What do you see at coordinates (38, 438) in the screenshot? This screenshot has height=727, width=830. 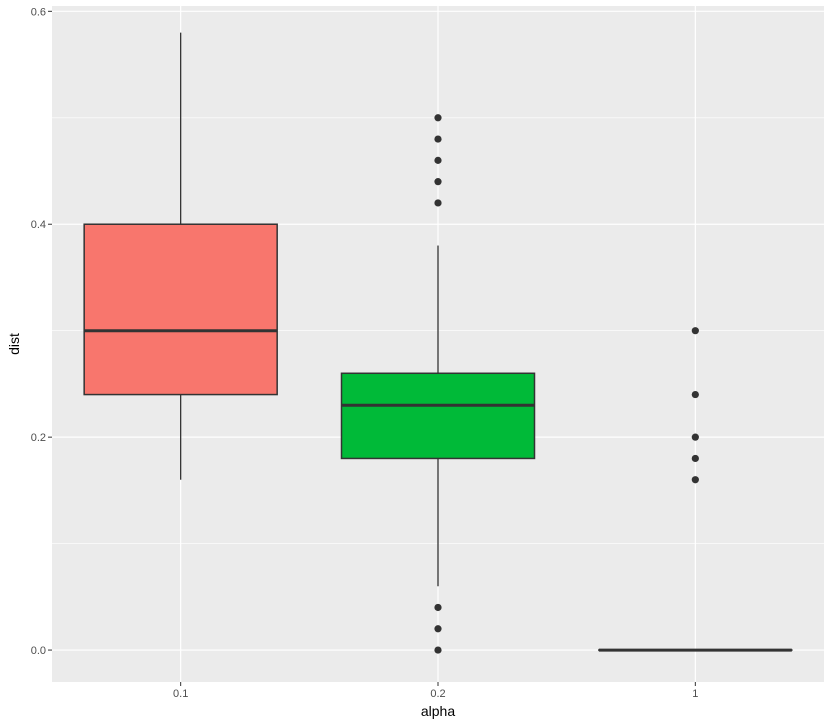 I see `y-tick-label: 0.2` at bounding box center [38, 438].